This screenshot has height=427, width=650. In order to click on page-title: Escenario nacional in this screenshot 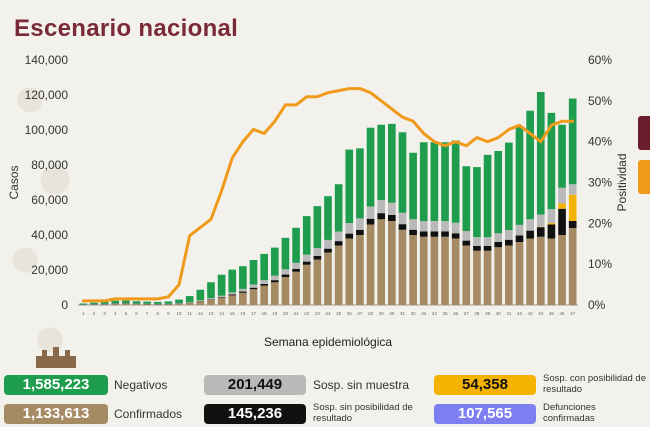, I will do `click(126, 28)`.